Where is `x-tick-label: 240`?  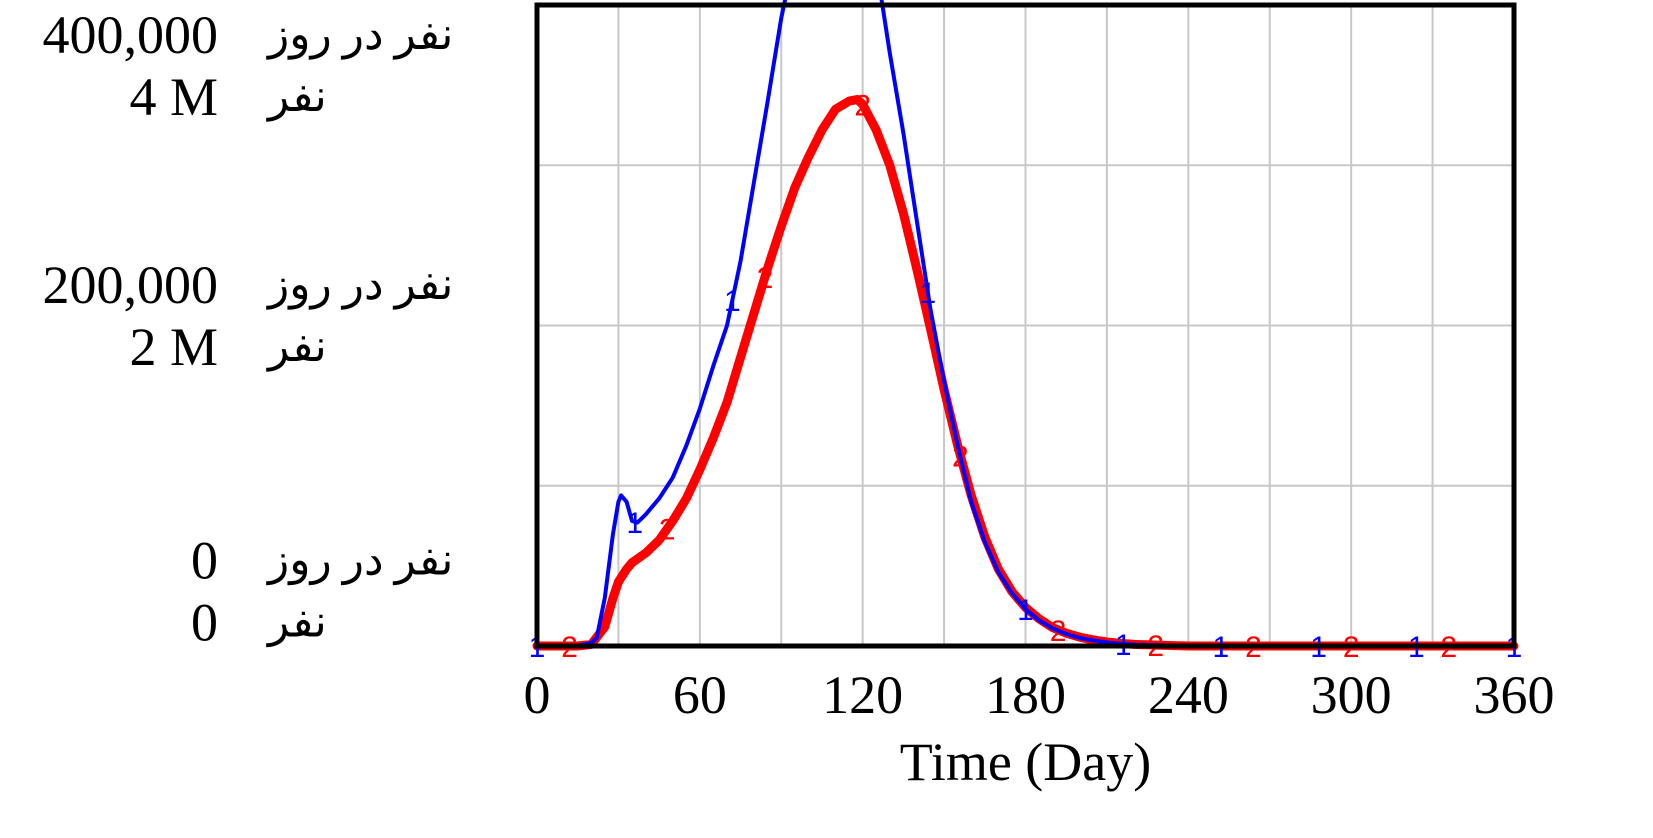
x-tick-label: 240 is located at coordinates (1188, 695).